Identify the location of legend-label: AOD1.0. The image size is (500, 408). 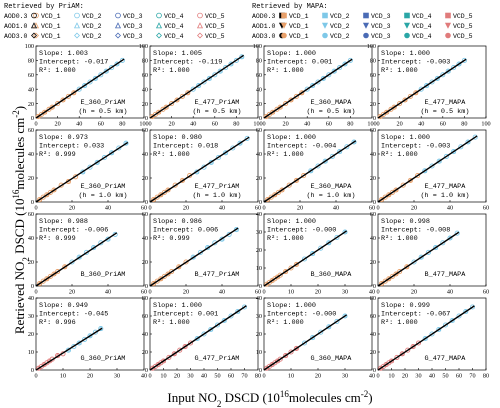
(264, 26).